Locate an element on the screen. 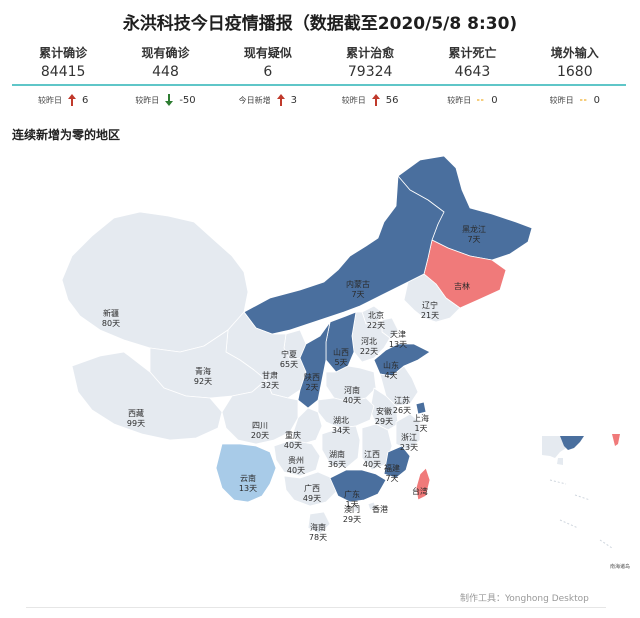  region-name-label: 海南 is located at coordinates (318, 527).